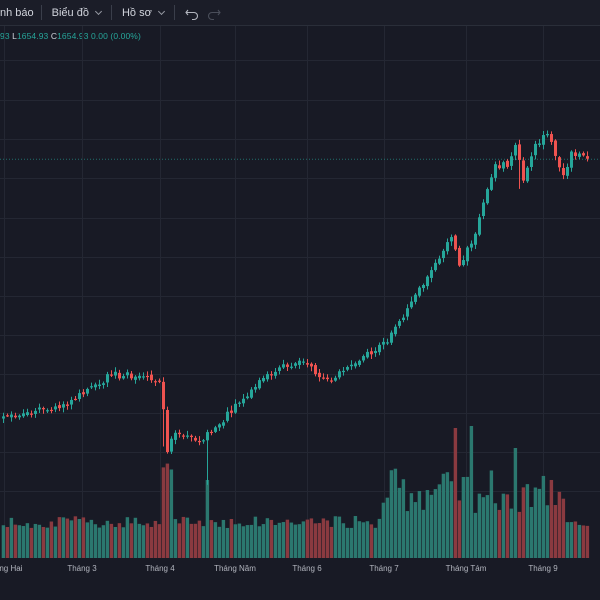 This screenshot has width=600, height=600. I want to click on redo-icon, so click(214, 14).